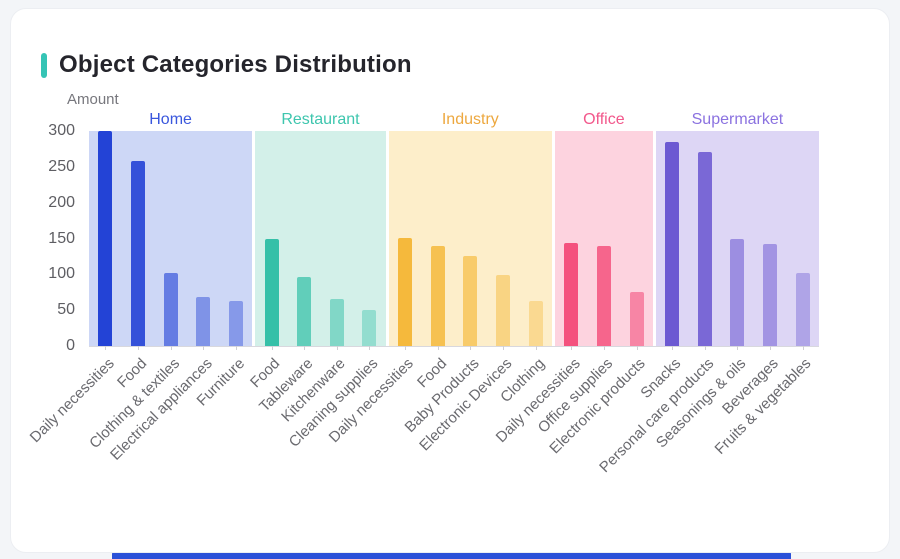 The image size is (900, 559). What do you see at coordinates (405, 291) in the screenshot?
I see `bar-industry-daily-necessities` at bounding box center [405, 291].